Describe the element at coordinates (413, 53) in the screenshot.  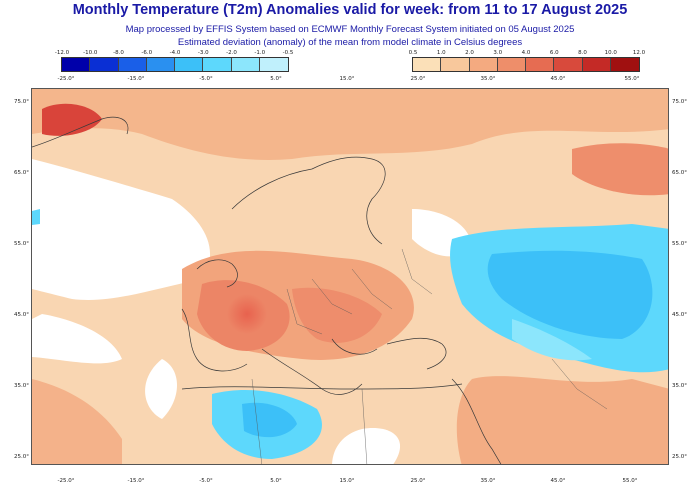
I see `warm-colorbar-value-label: 0.5` at that location.